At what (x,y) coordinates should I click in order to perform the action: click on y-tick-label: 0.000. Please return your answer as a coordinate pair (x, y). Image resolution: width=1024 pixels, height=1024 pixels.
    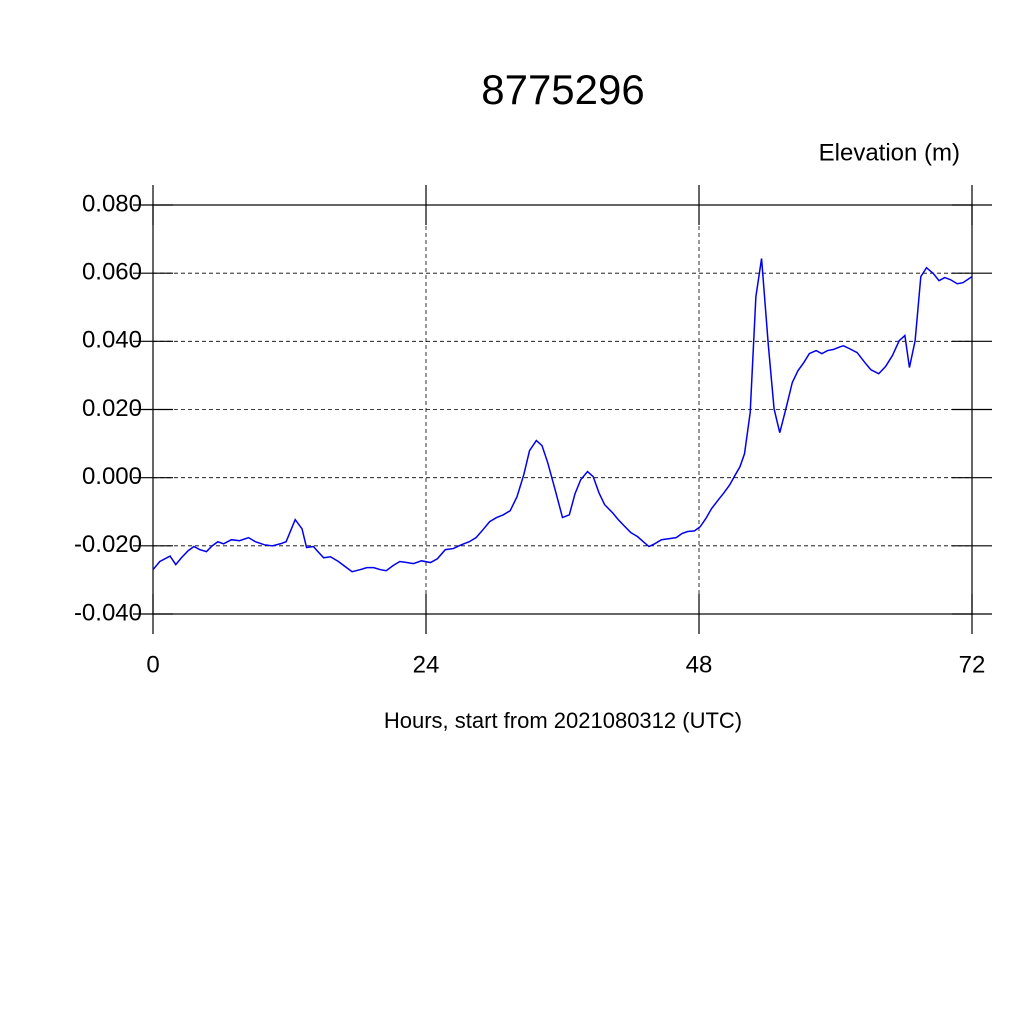
    Looking at the image, I should click on (112, 476).